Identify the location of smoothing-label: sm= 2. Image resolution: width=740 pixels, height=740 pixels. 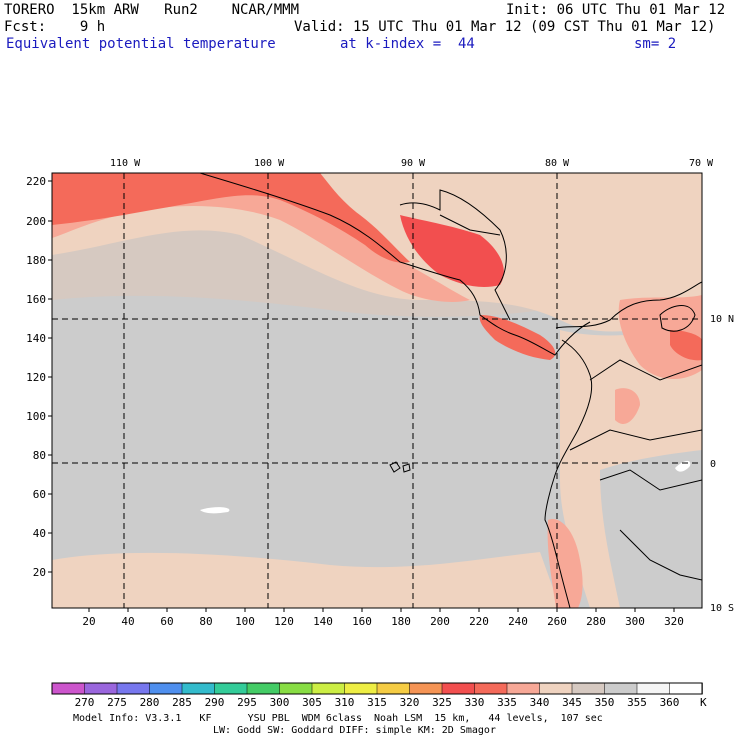
(655, 44).